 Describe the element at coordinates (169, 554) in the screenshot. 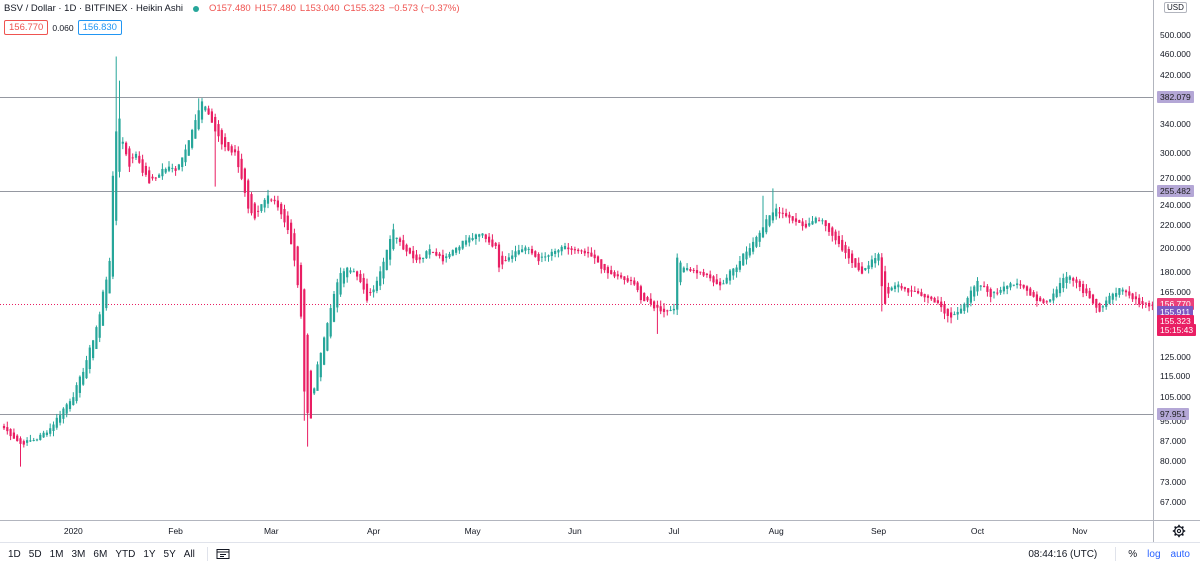

I see `range-button-5y: 5Y` at that location.